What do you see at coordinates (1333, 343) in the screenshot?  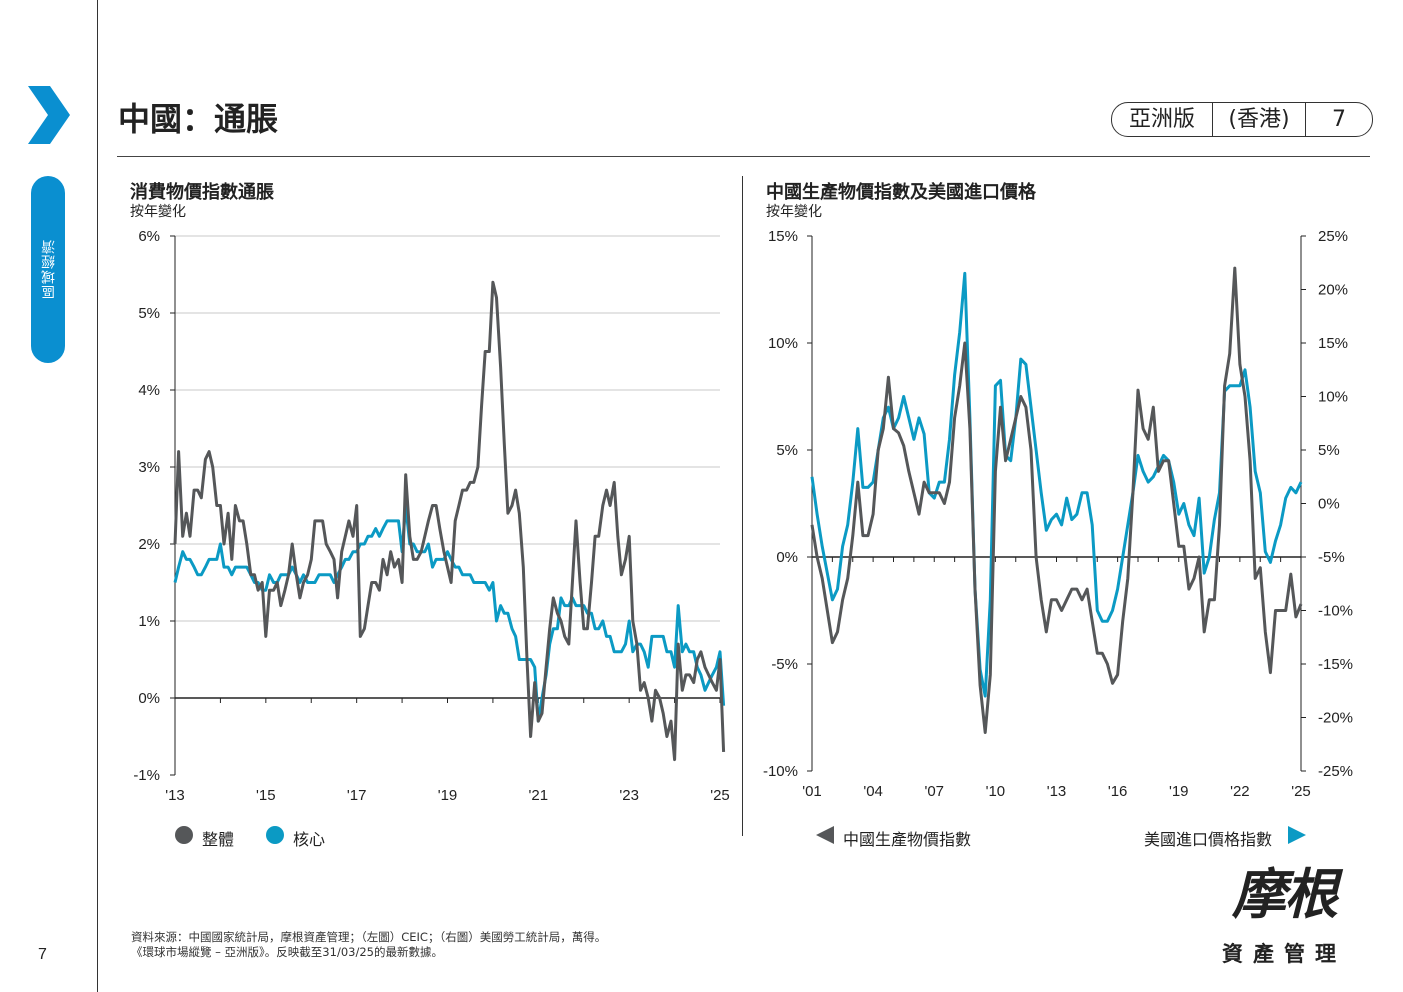 I see `right-y-tick-label: 15%` at bounding box center [1333, 343].